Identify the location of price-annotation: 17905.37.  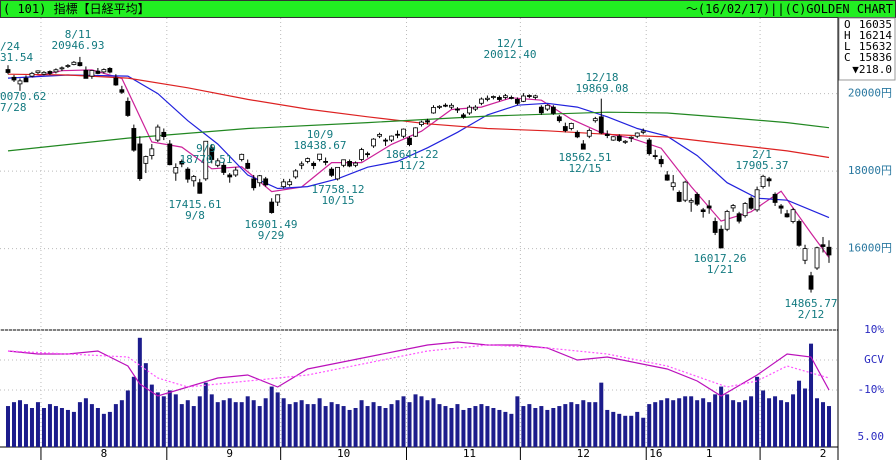
(762, 165).